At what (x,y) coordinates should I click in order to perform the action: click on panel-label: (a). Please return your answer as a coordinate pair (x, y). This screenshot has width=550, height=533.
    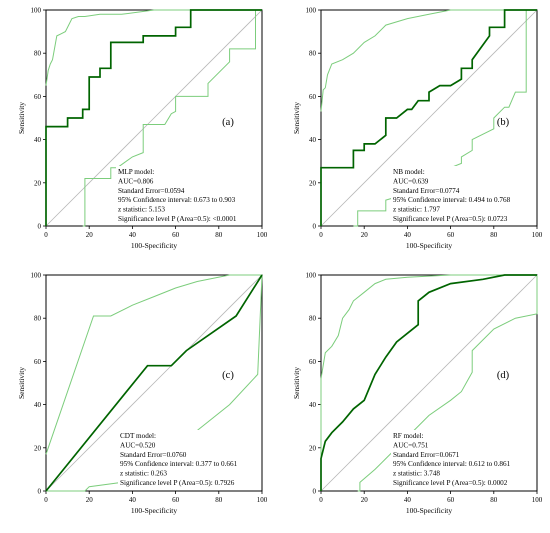
    Looking at the image, I should click on (228, 122).